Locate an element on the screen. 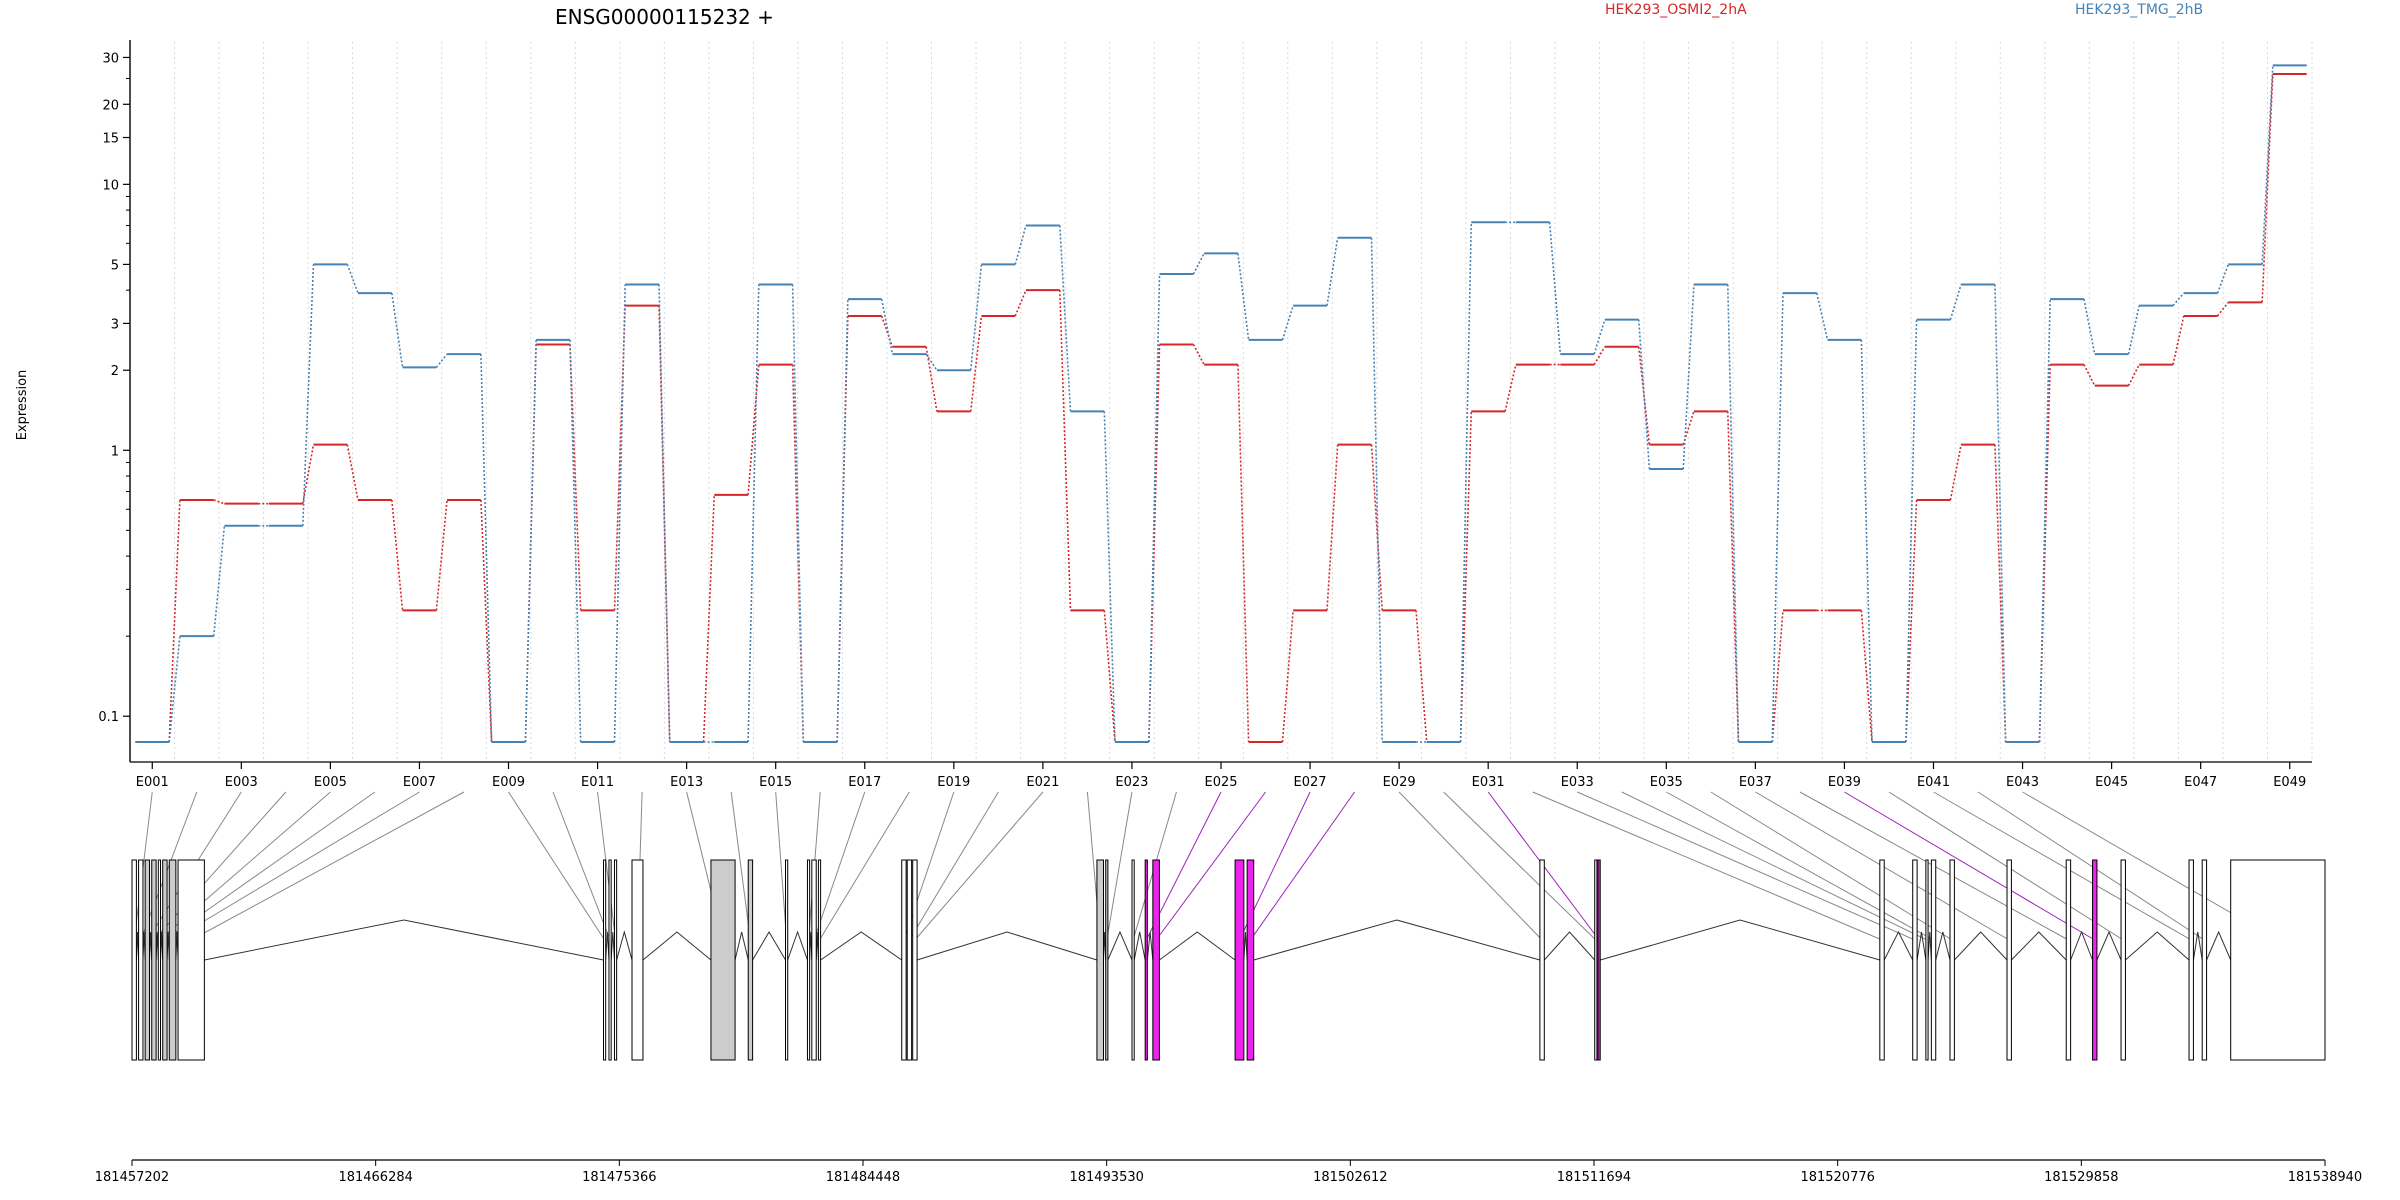 This screenshot has height=1200, width=2400. genomic-tick-label: 181511694 is located at coordinates (1594, 1177).